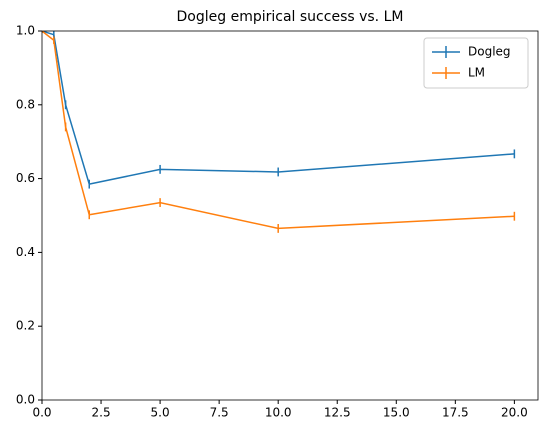 This screenshot has height=434, width=547. What do you see at coordinates (25, 104) in the screenshot?
I see `y-tick-label: 0.8` at bounding box center [25, 104].